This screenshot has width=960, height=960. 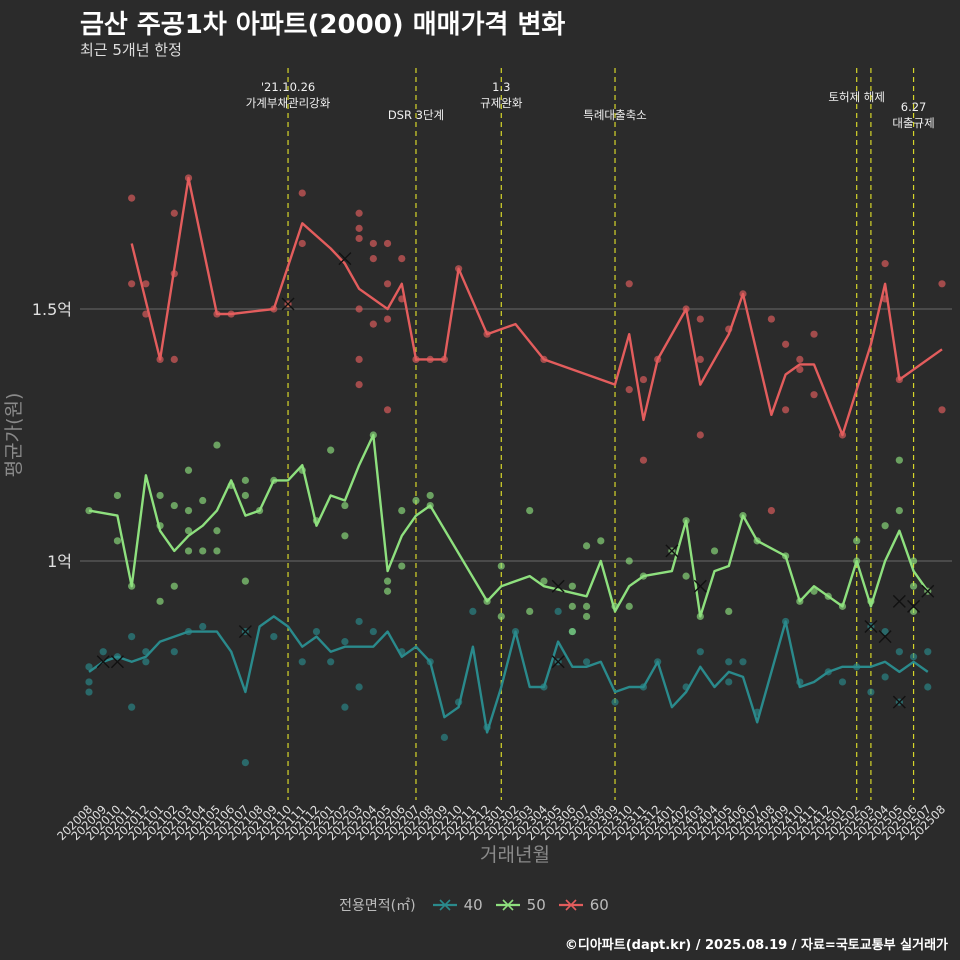 I want to click on annotation-label: 특례대출축소, so click(x=614, y=115).